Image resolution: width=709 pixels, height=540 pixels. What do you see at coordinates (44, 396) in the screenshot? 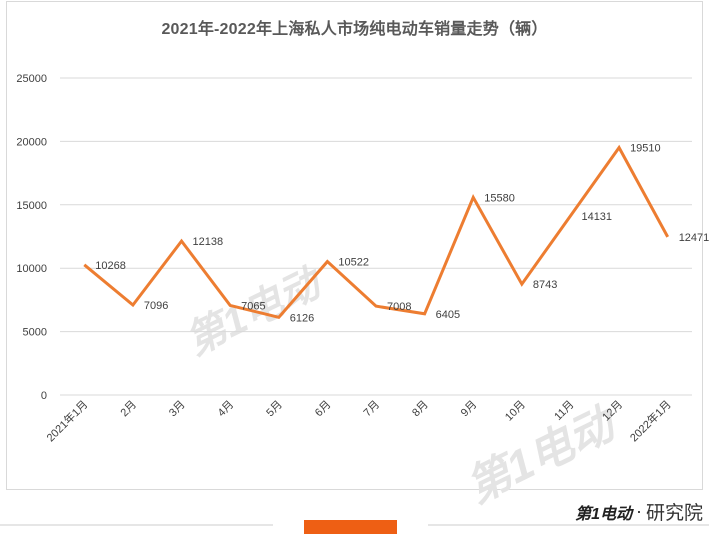
I see `y-tick-label: 0` at bounding box center [44, 396].